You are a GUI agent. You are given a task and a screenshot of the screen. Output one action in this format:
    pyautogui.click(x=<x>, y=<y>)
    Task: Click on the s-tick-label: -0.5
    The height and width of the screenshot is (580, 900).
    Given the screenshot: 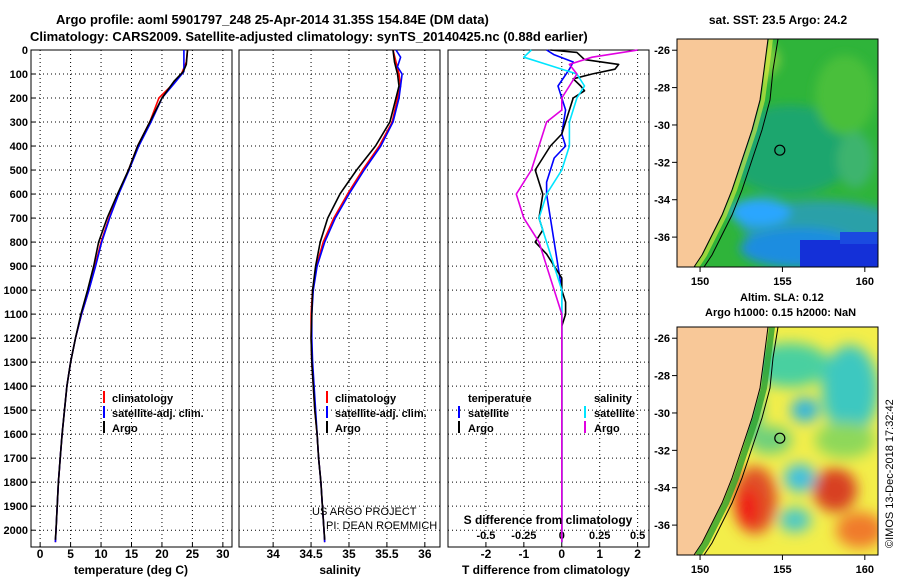 What is the action you would take?
    pyautogui.click(x=485, y=536)
    